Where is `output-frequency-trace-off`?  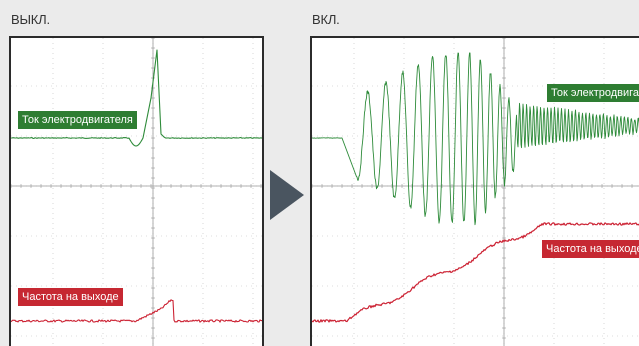 output-frequency-trace-off is located at coordinates (136, 311).